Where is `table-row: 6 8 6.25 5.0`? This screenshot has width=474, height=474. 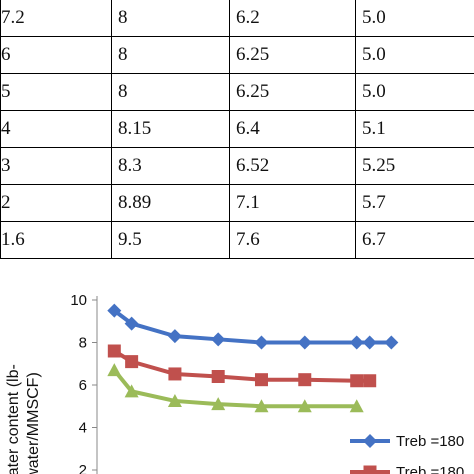 table-row: 6 8 6.25 5.0 is located at coordinates (237, 55).